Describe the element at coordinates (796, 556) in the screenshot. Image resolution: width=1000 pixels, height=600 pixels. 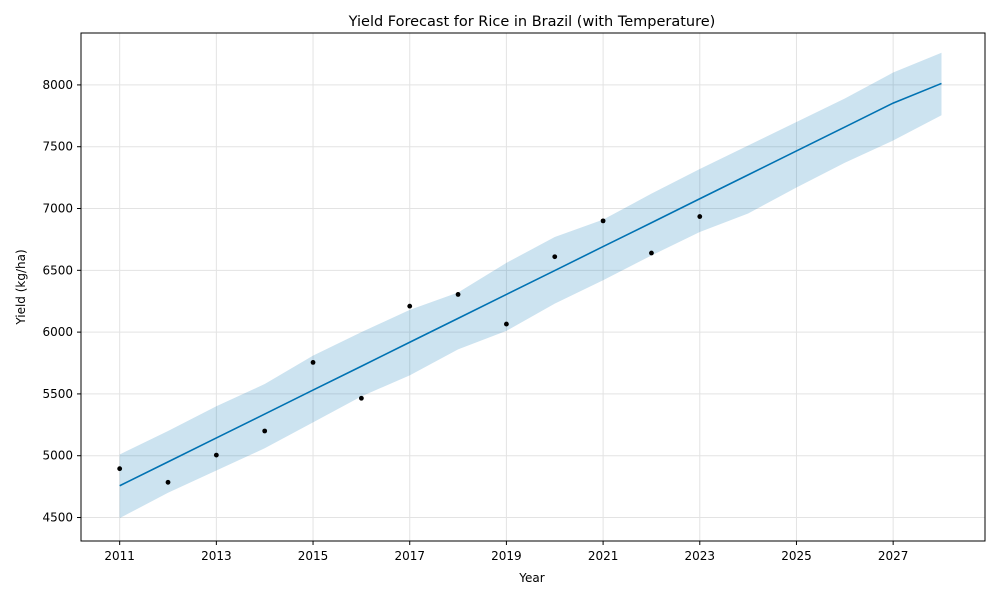
I see `x-tick-label: 2025` at that location.